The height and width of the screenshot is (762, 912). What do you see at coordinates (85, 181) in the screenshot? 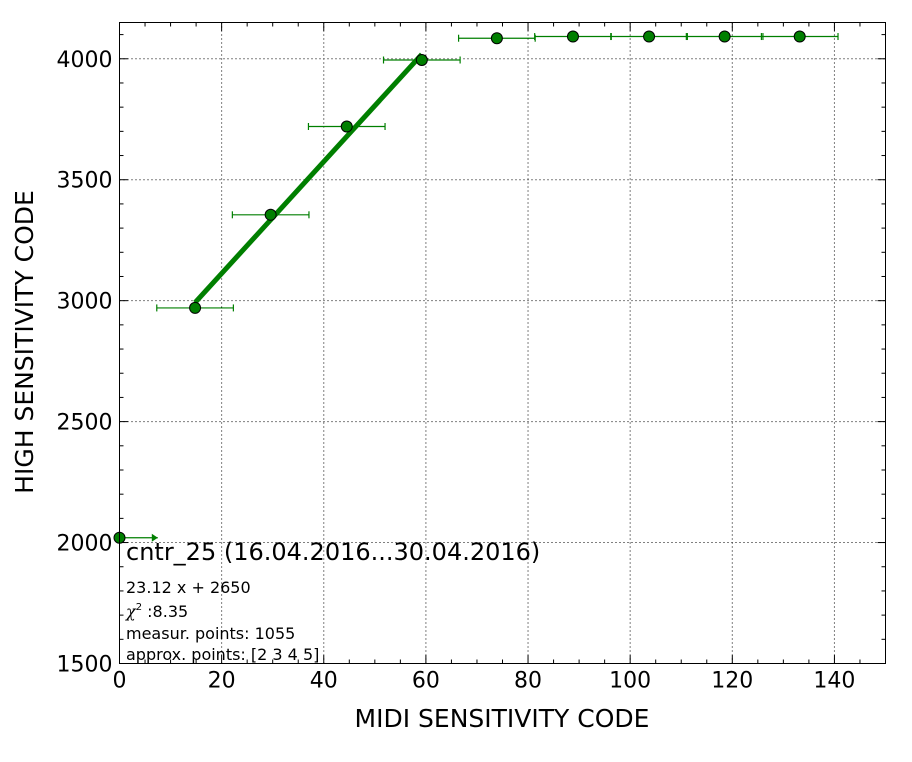
I see `y-tick-label: 3500` at bounding box center [85, 181].